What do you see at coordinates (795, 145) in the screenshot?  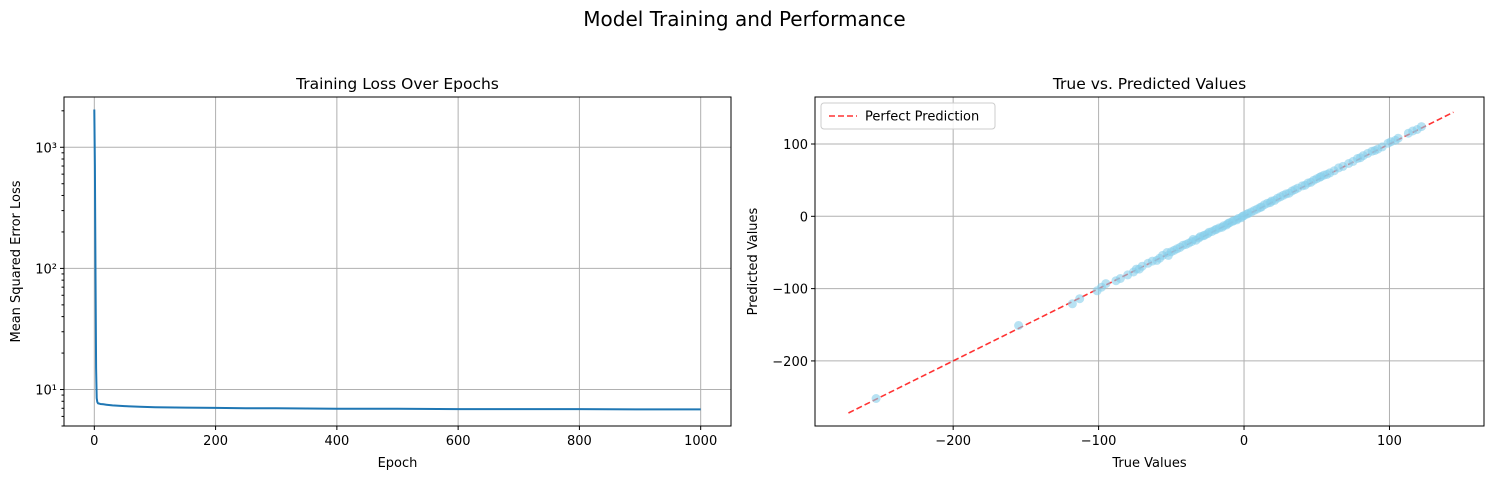 I see `pred-y-tick-label: 100` at bounding box center [795, 145].